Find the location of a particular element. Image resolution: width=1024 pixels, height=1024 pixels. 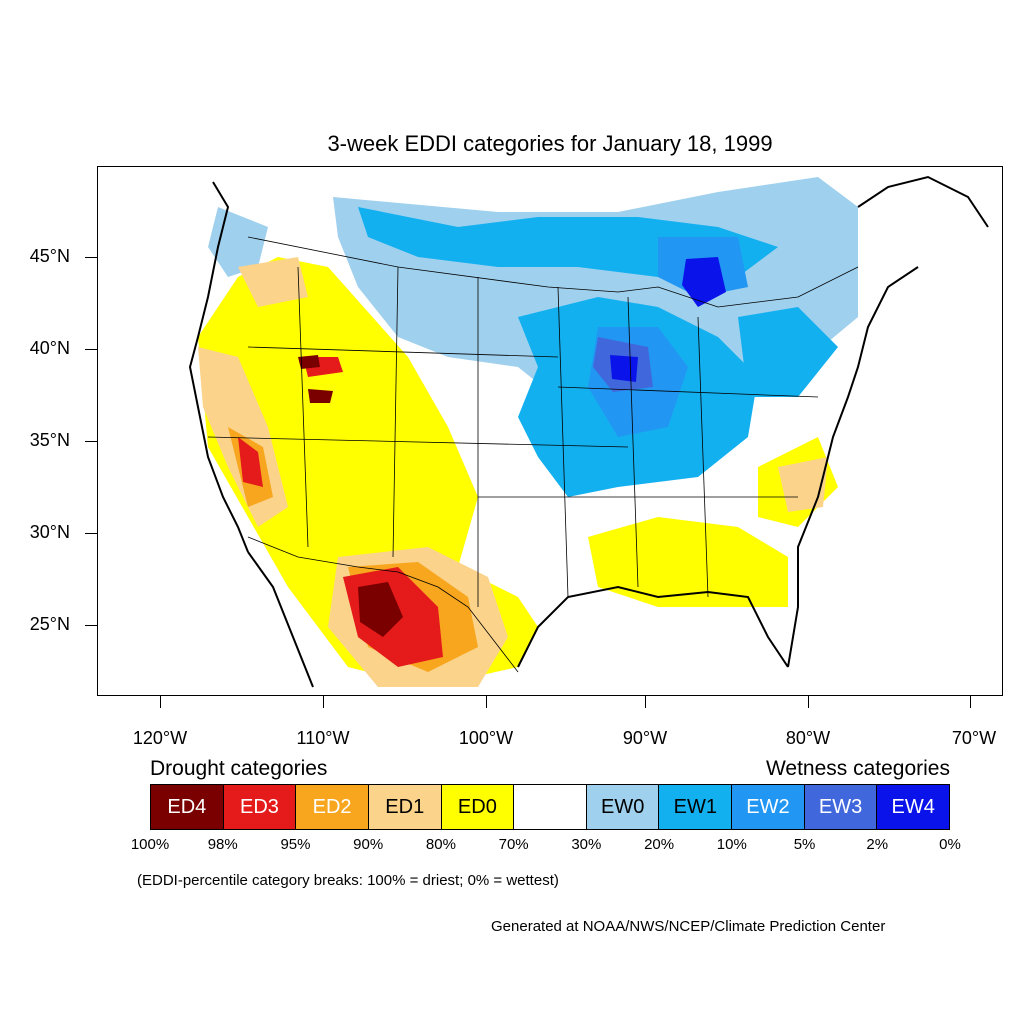

region-ew4-illinois is located at coordinates (624, 368).